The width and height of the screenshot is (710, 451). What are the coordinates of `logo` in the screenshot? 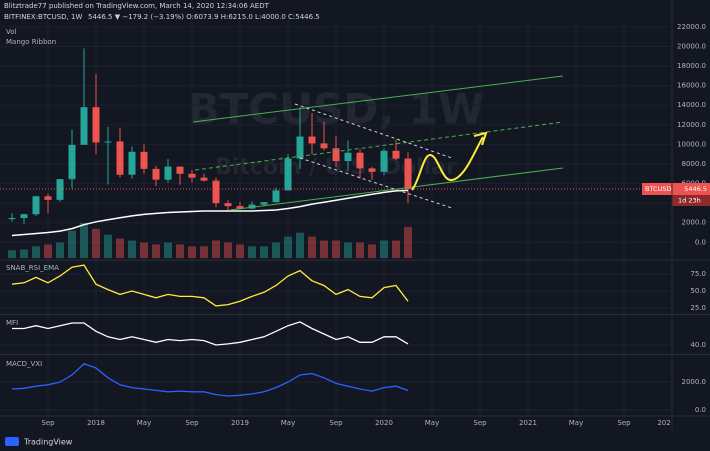 It's located at (12, 441).